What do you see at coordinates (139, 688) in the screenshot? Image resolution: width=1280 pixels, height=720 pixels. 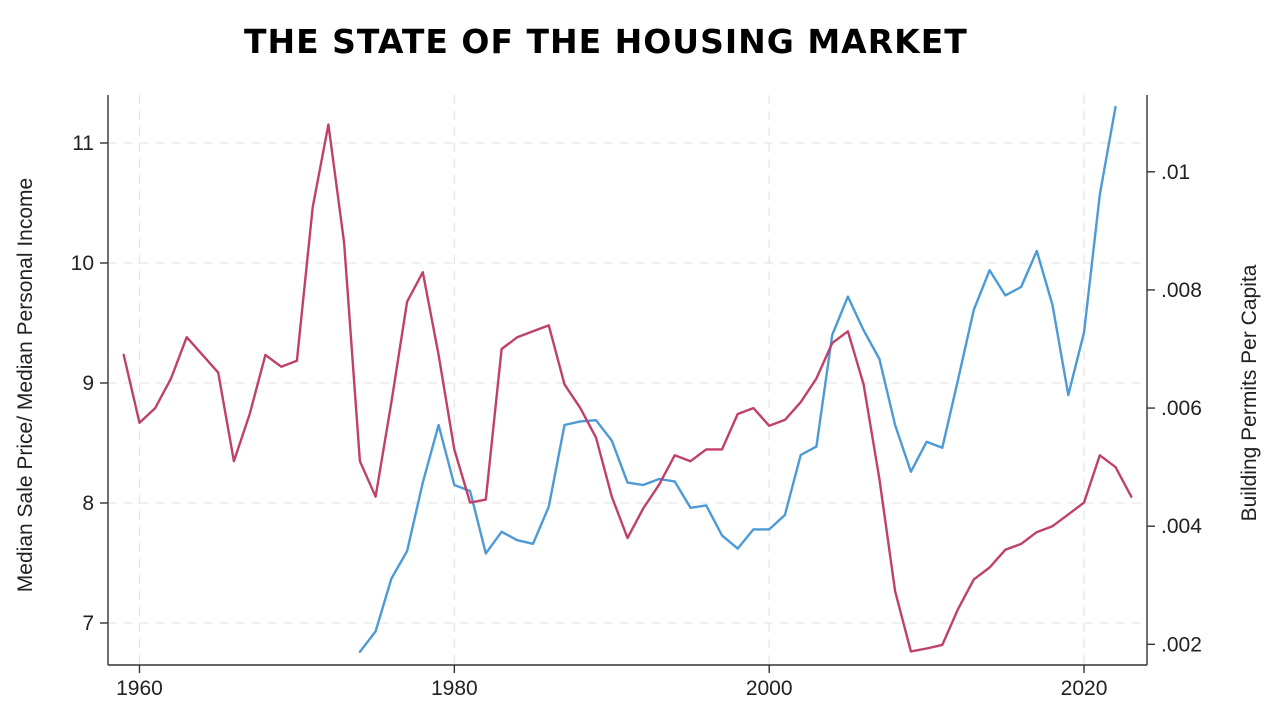 I see `x-tick-label-1960: 1960` at bounding box center [139, 688].